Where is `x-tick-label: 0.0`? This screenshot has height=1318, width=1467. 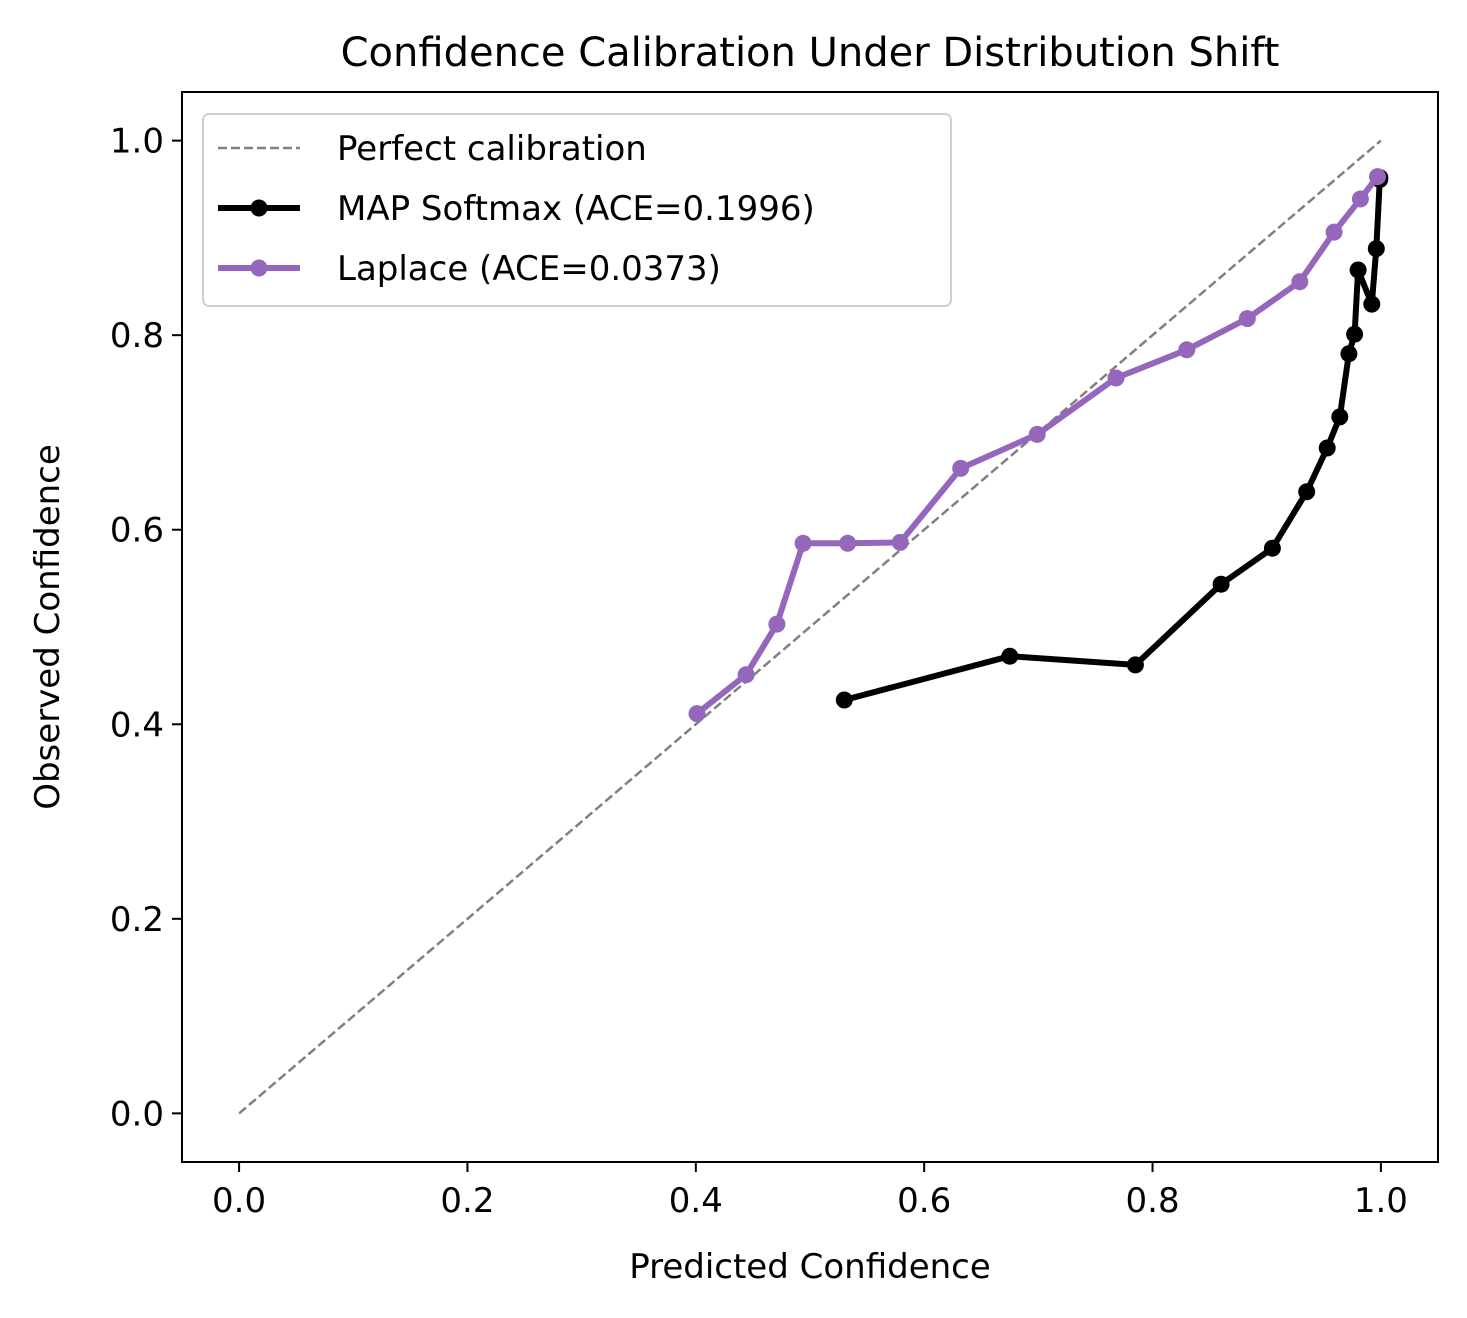 x-tick-label: 0.0 is located at coordinates (239, 1201).